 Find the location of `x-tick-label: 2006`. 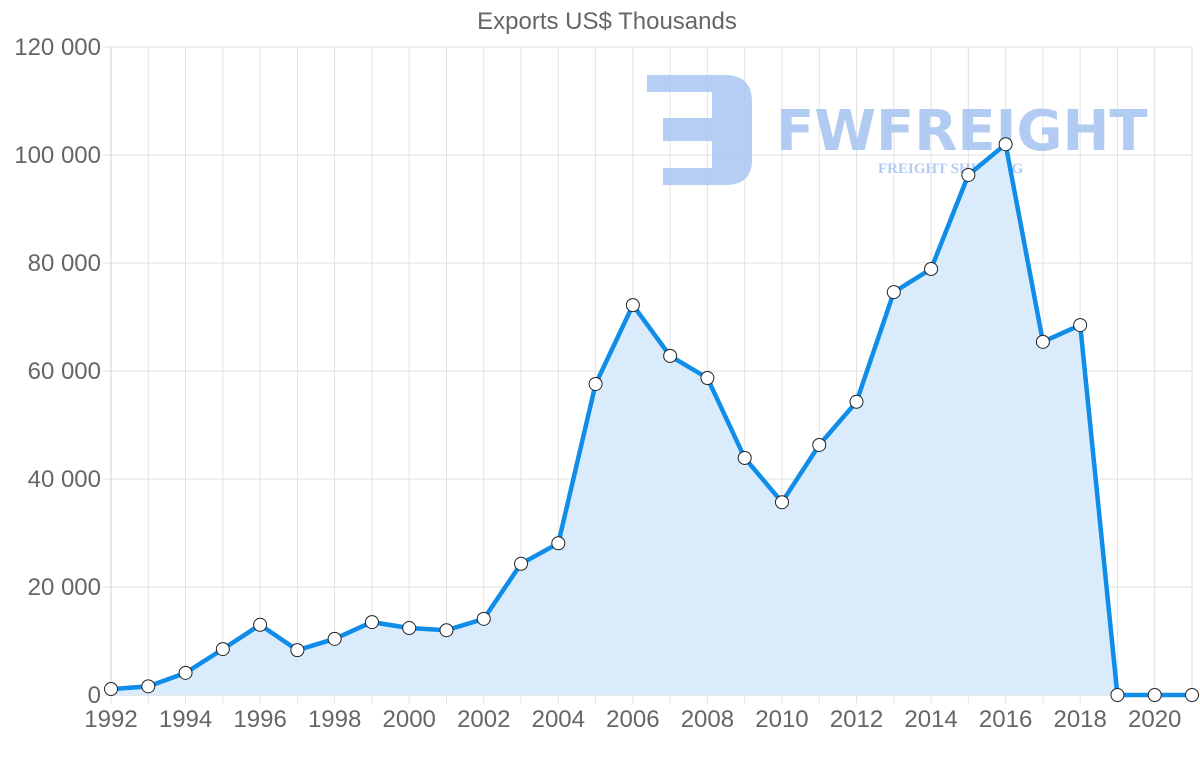

x-tick-label: 2006 is located at coordinates (632, 719).